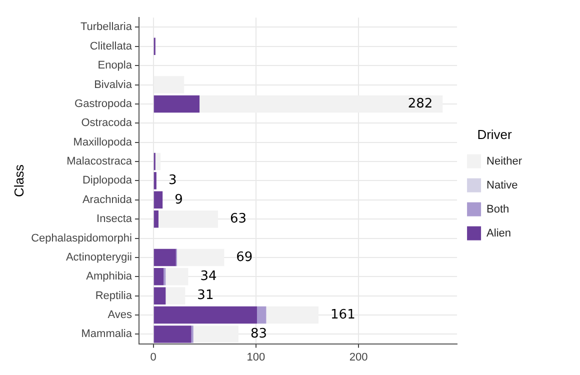 The image size is (580, 375). I want to click on y-tick-label: Insecta, so click(114, 219).